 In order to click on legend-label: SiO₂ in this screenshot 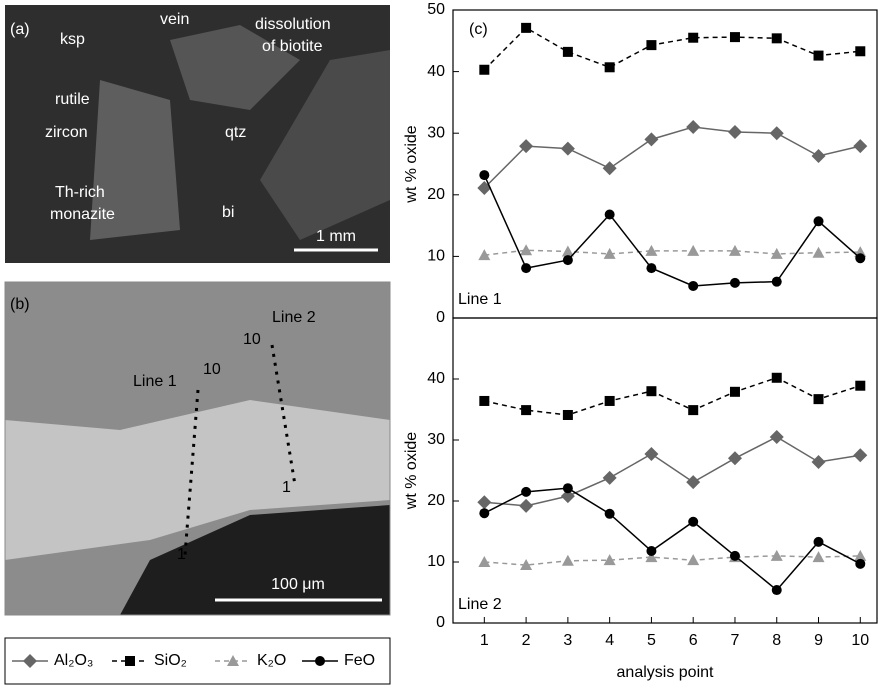, I will do `click(170, 660)`.